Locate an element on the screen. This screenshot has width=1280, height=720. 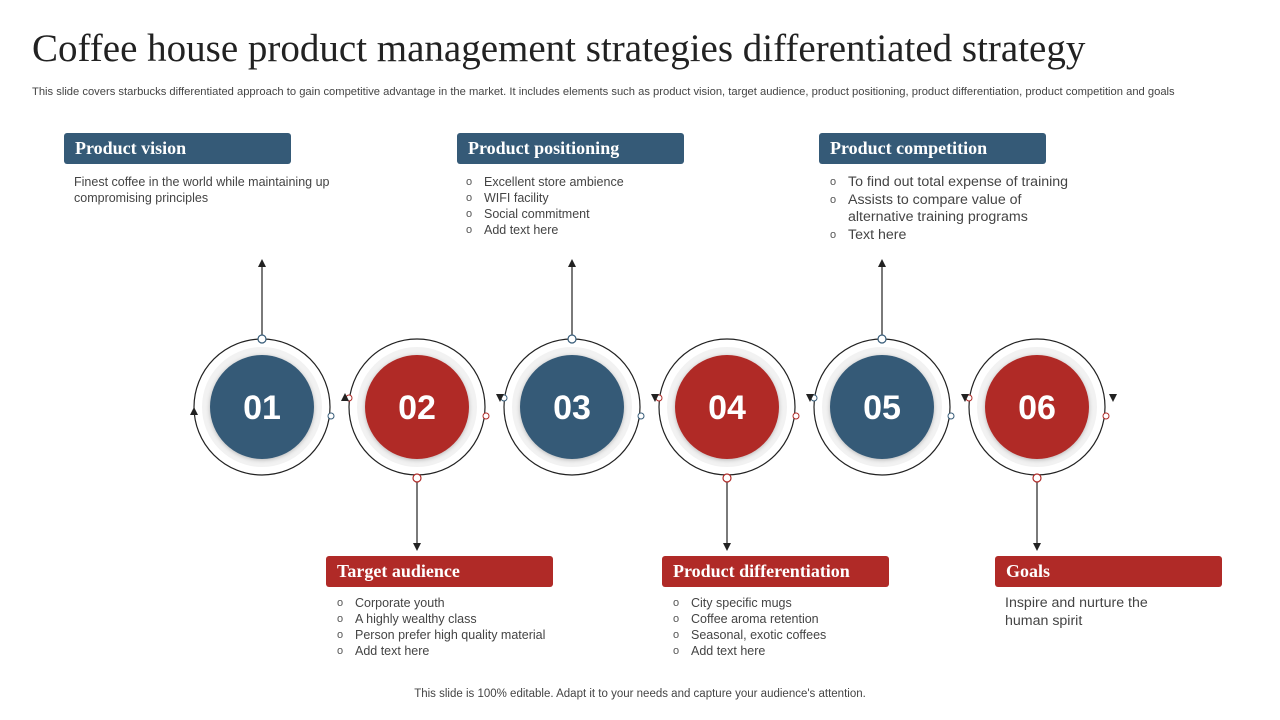
list-item: City specific mugs is located at coordinates (803, 603).